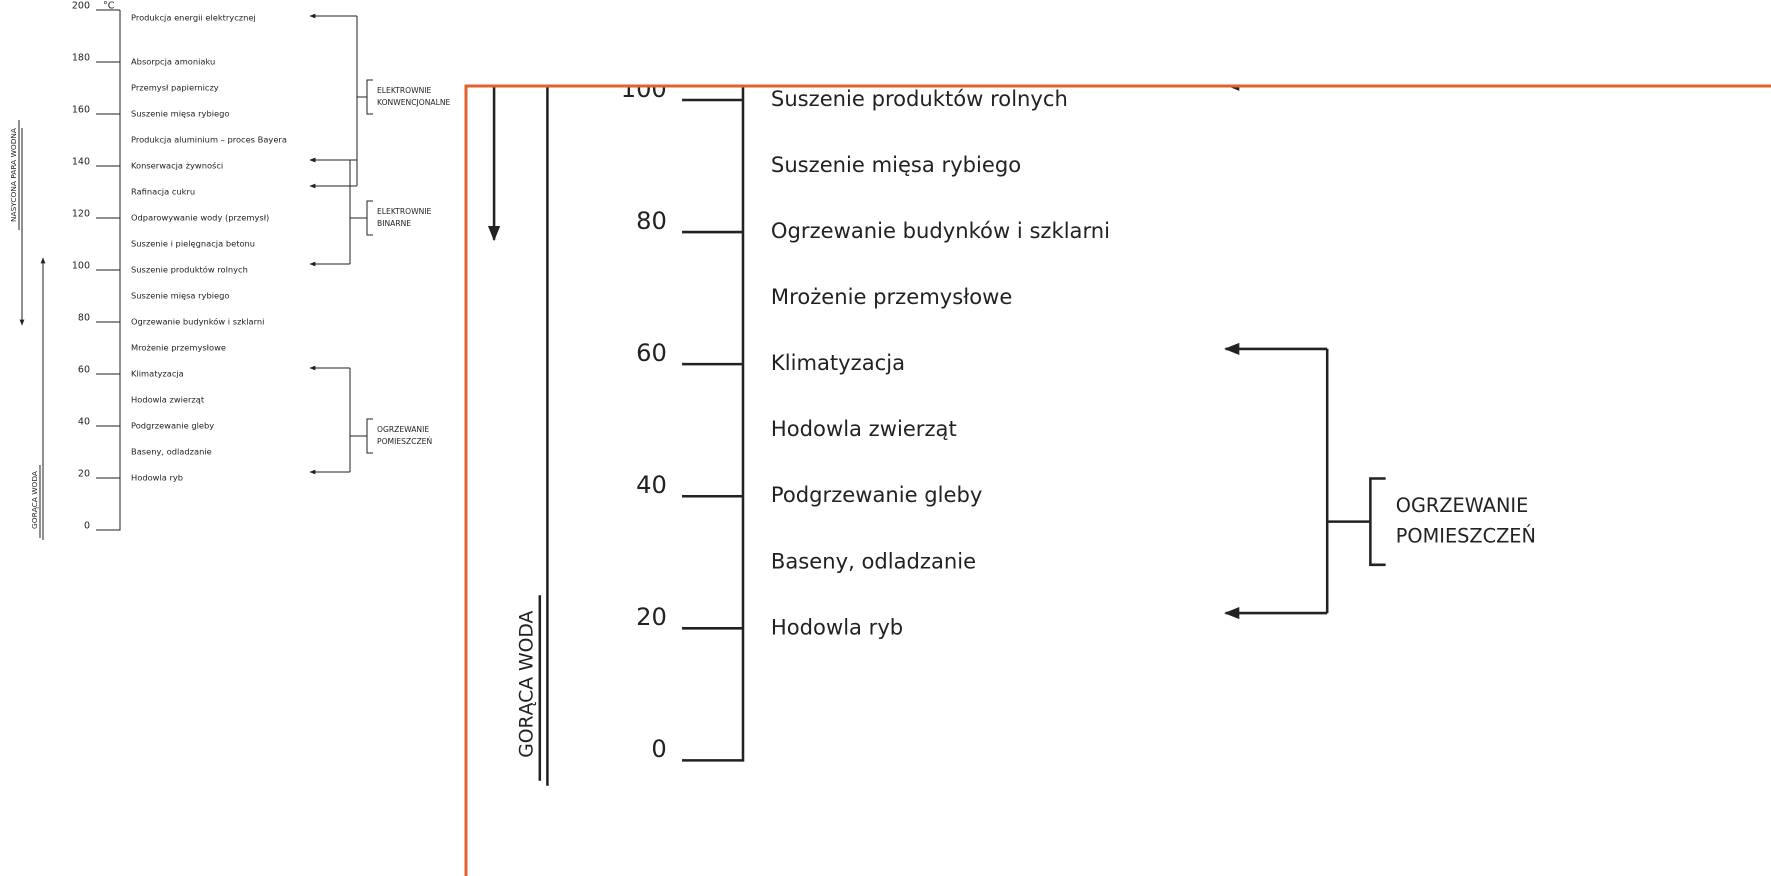  Describe the element at coordinates (414, 102) in the screenshot. I see `group-label: KONWENCJONALNE` at that location.